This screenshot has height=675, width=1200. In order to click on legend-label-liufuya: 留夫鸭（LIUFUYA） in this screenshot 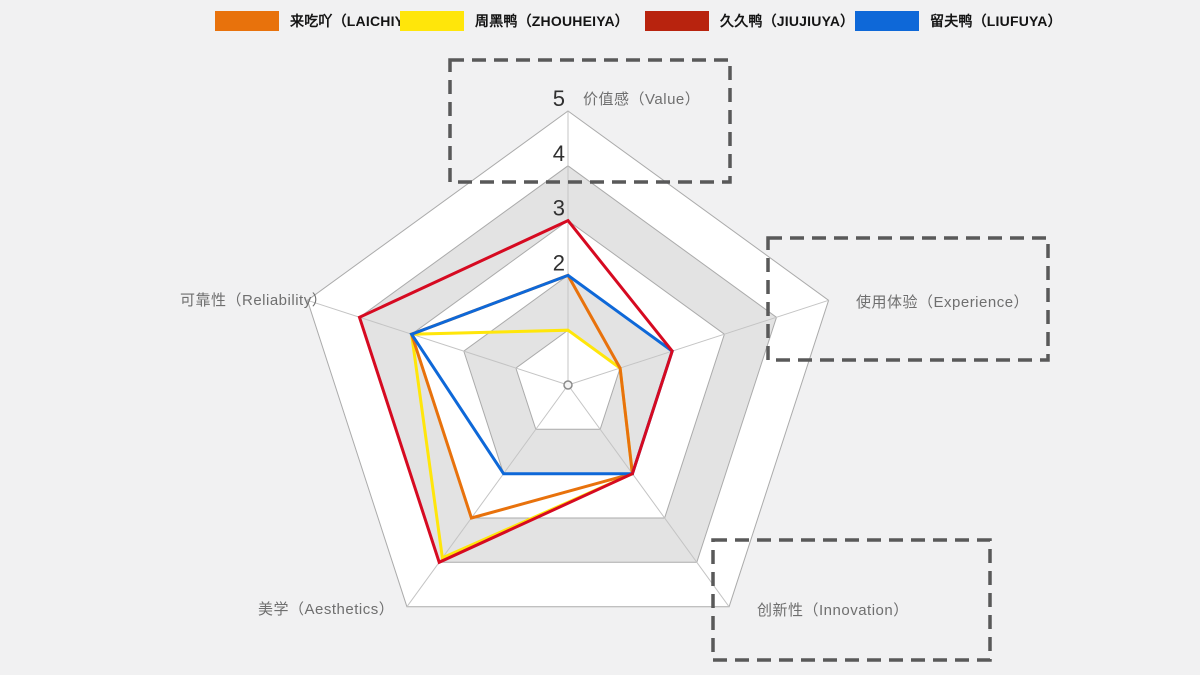, I will do `click(996, 21)`.